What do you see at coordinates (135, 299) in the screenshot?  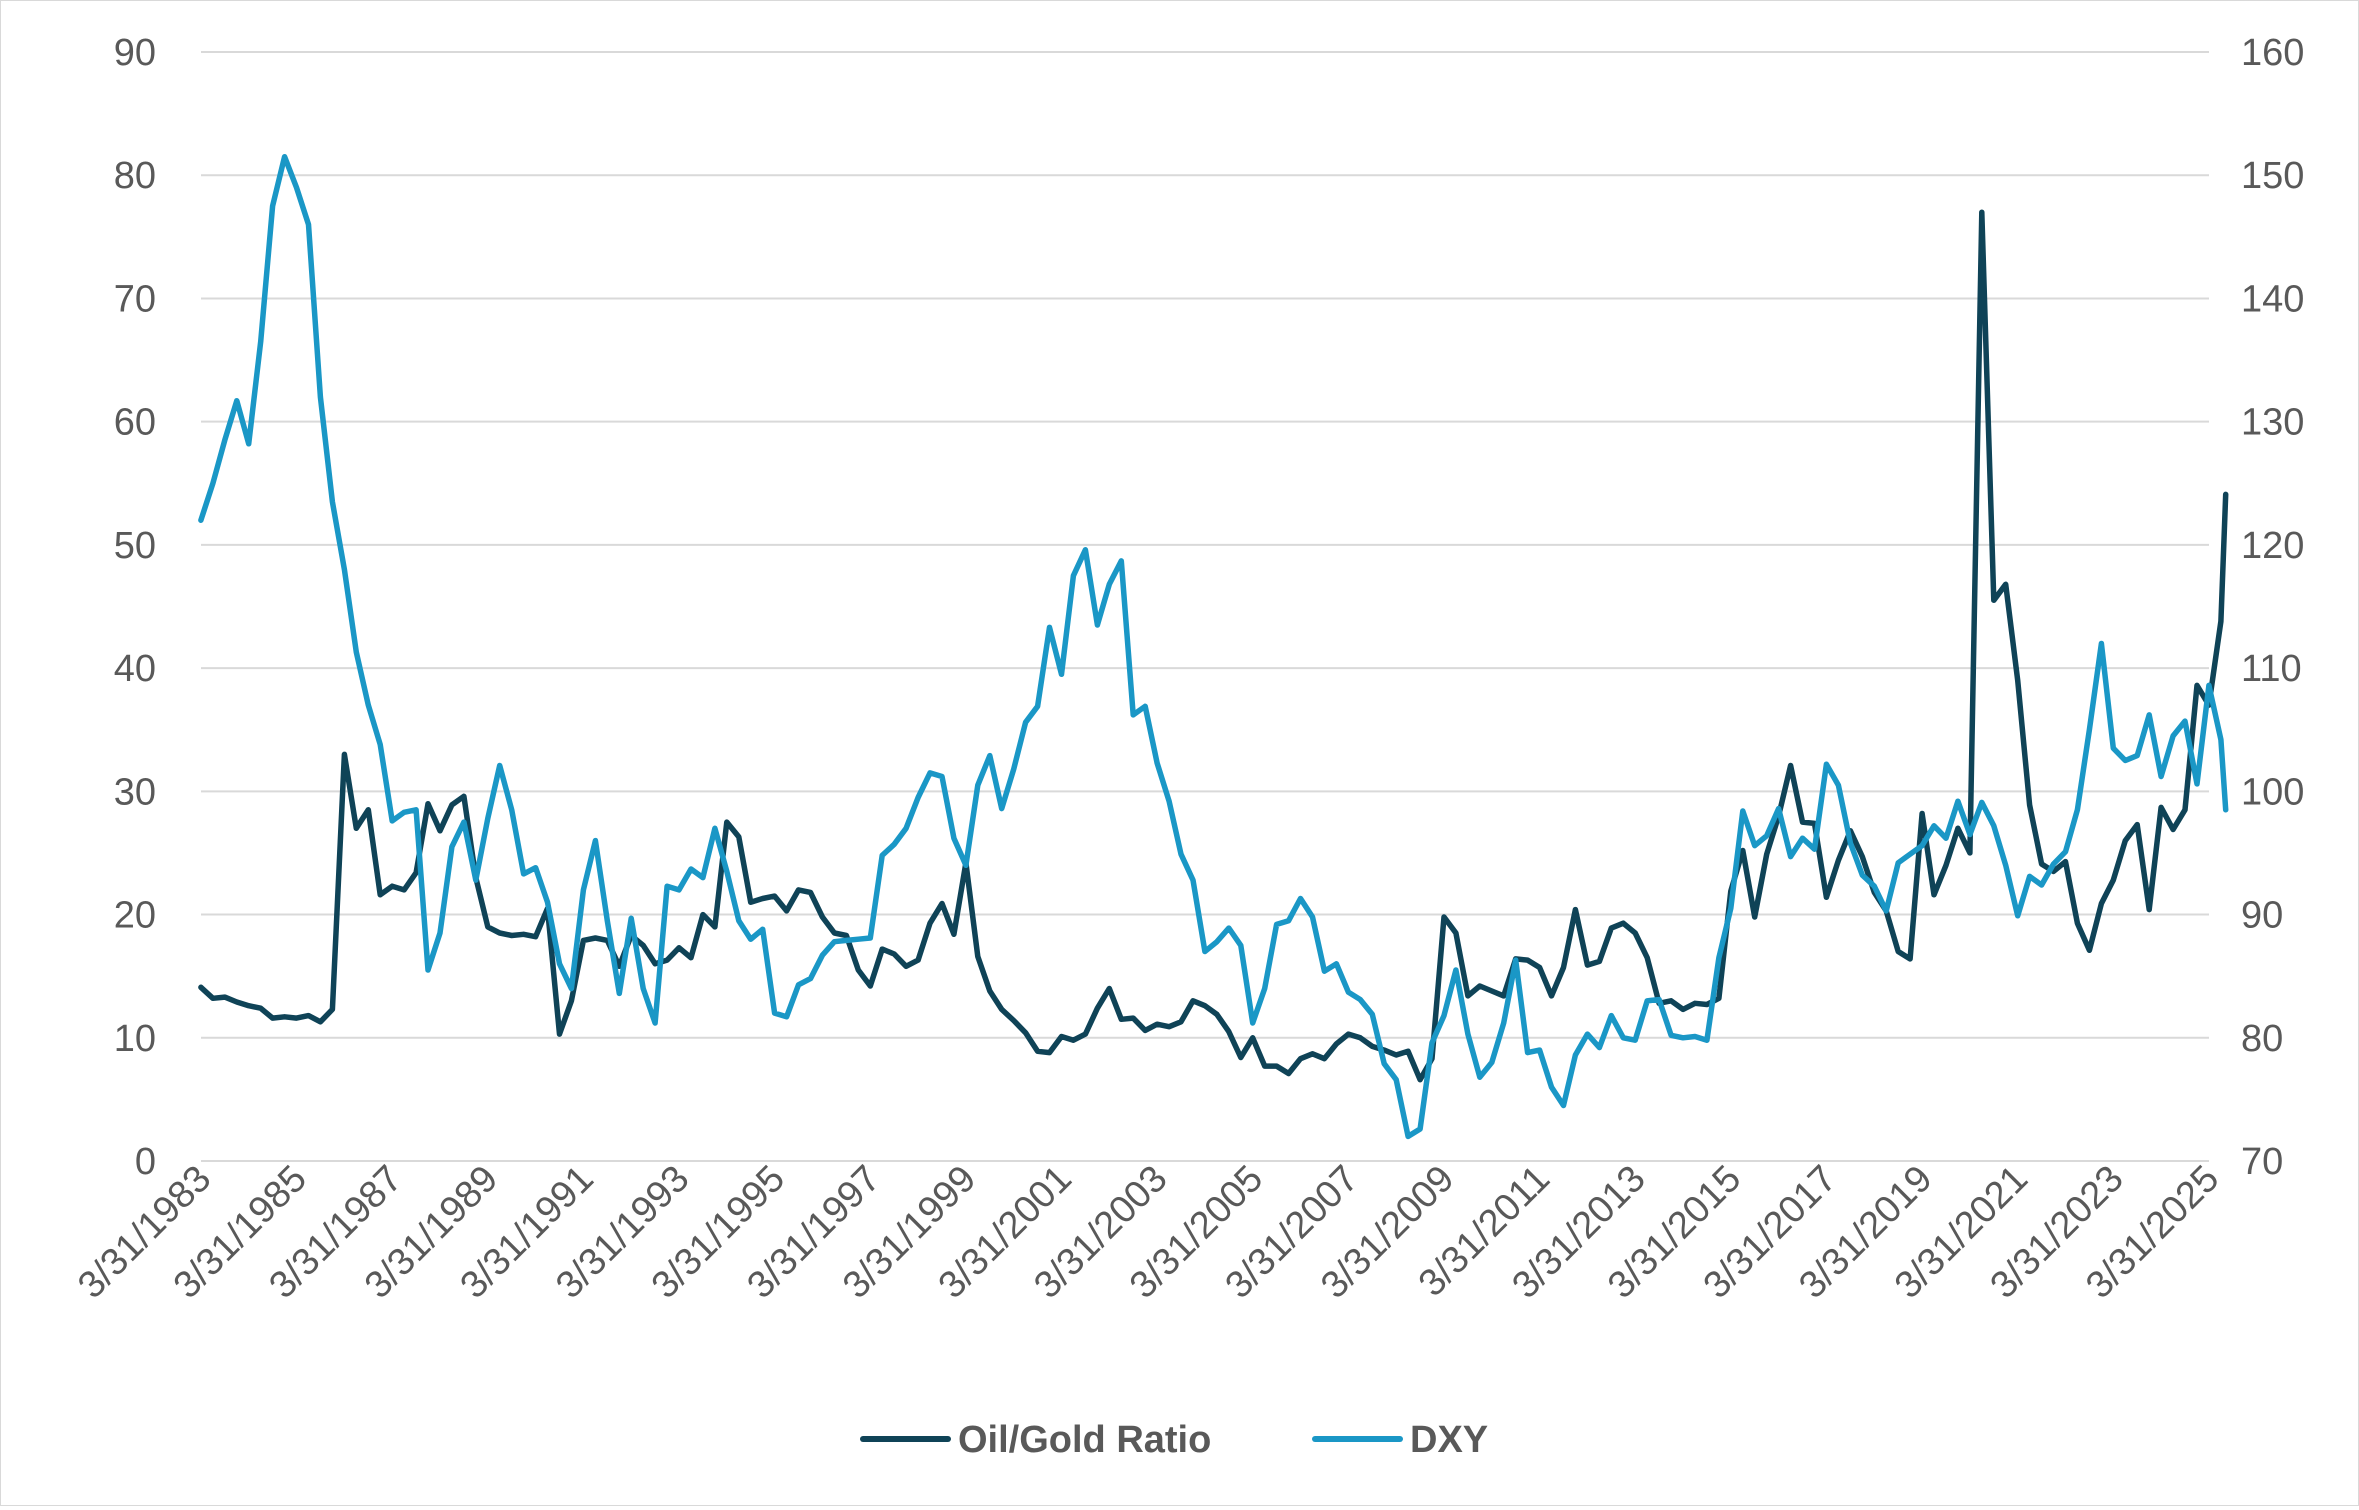 I see `y-left-tick-label: 70` at bounding box center [135, 299].